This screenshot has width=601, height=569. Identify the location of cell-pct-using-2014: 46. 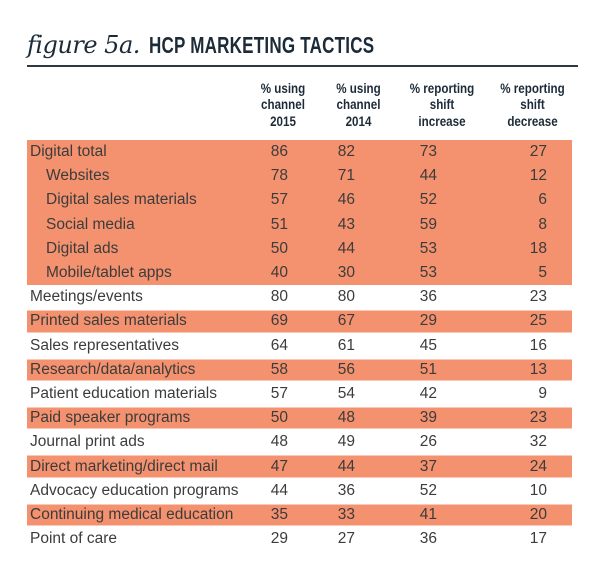
(346, 200).